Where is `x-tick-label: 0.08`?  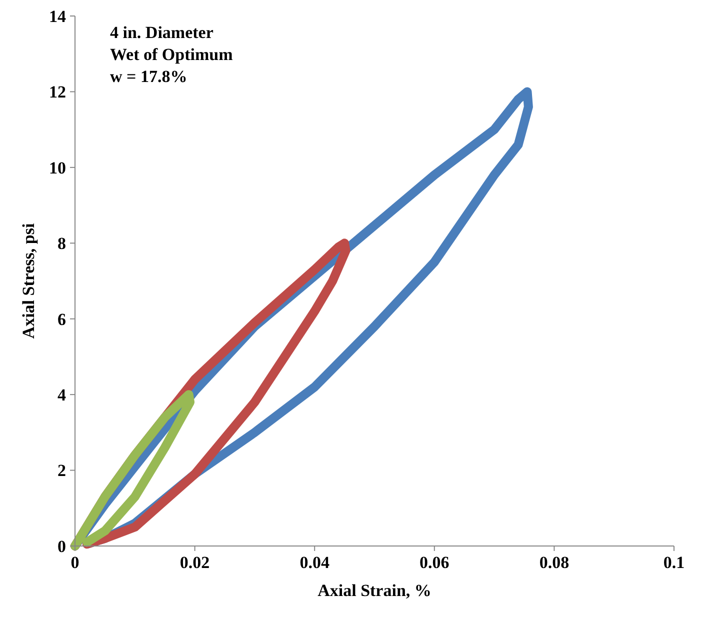
x-tick-label: 0.08 is located at coordinates (554, 562).